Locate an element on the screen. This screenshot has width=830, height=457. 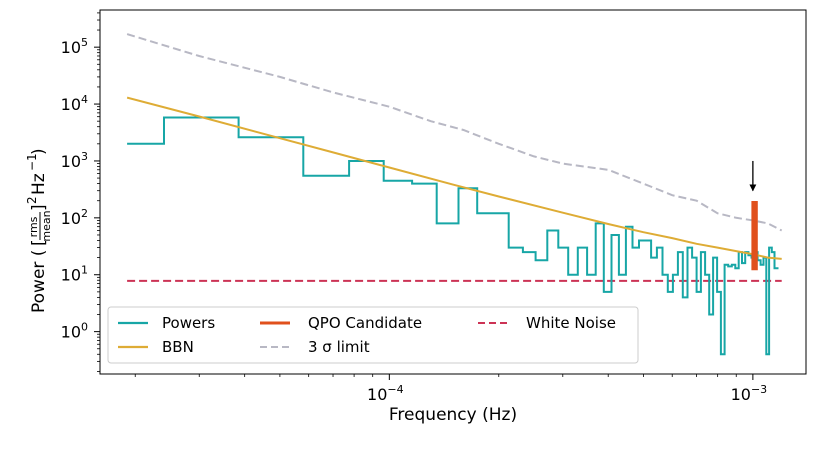
y-axis-title-exp: 2 is located at coordinates (32, 200).